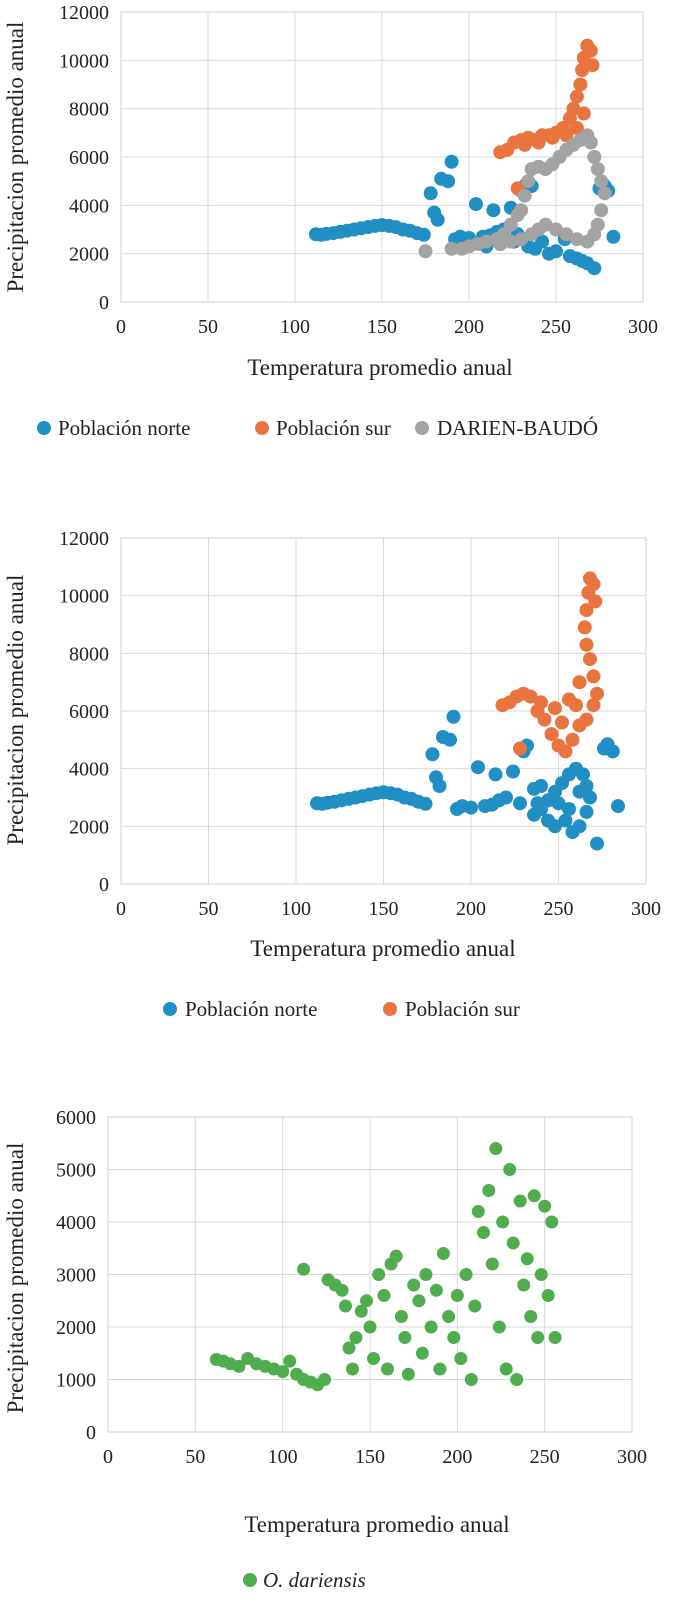  I want to click on legend-label-norte-1: Población norte, so click(124, 428).